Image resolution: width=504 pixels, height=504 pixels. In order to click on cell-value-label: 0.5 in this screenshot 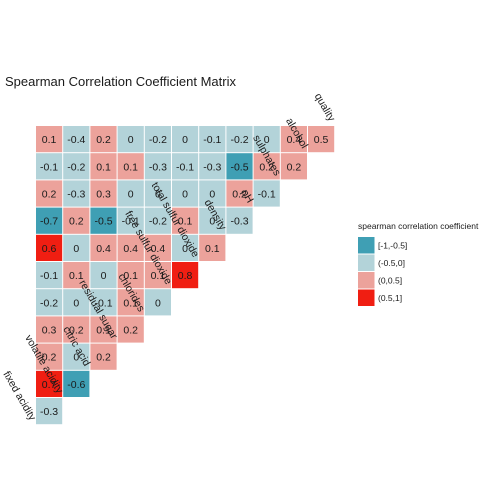, I will do `click(321, 140)`.